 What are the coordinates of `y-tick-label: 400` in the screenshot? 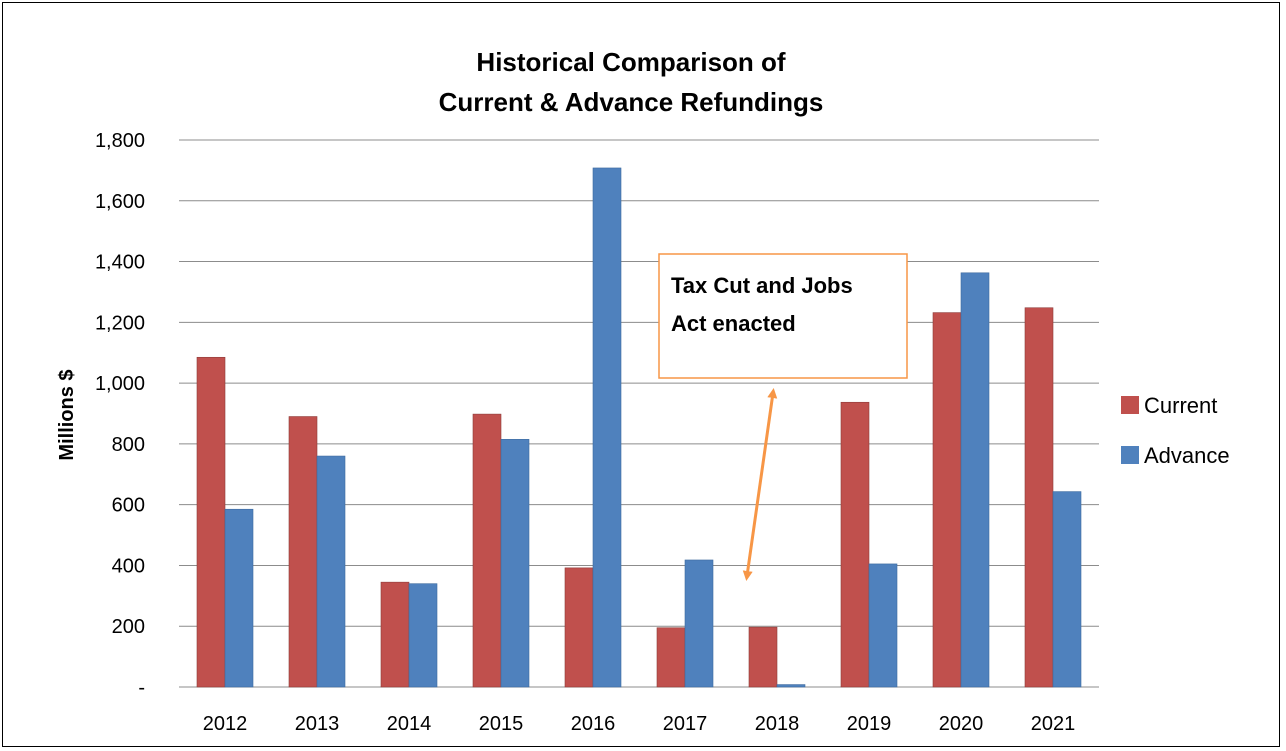 It's located at (128, 566).